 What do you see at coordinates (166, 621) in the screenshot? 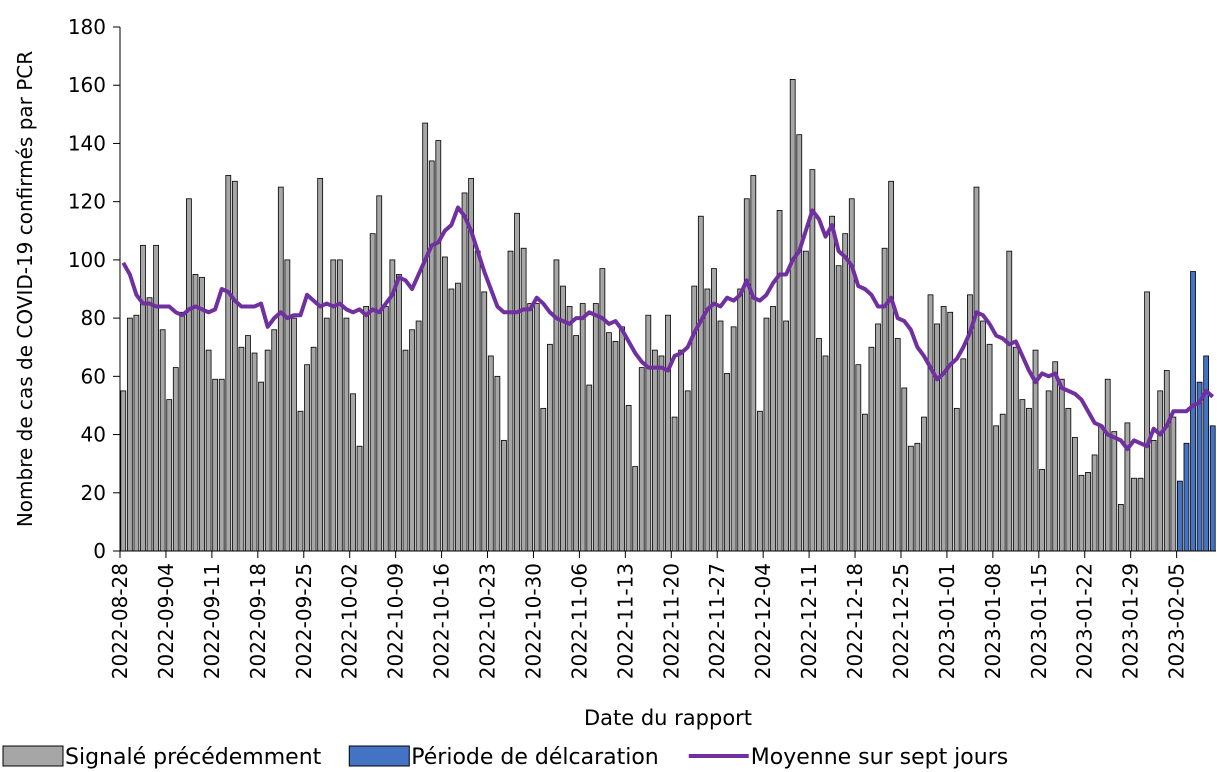
I see `x-tick-label: 2022-09-04` at bounding box center [166, 621].